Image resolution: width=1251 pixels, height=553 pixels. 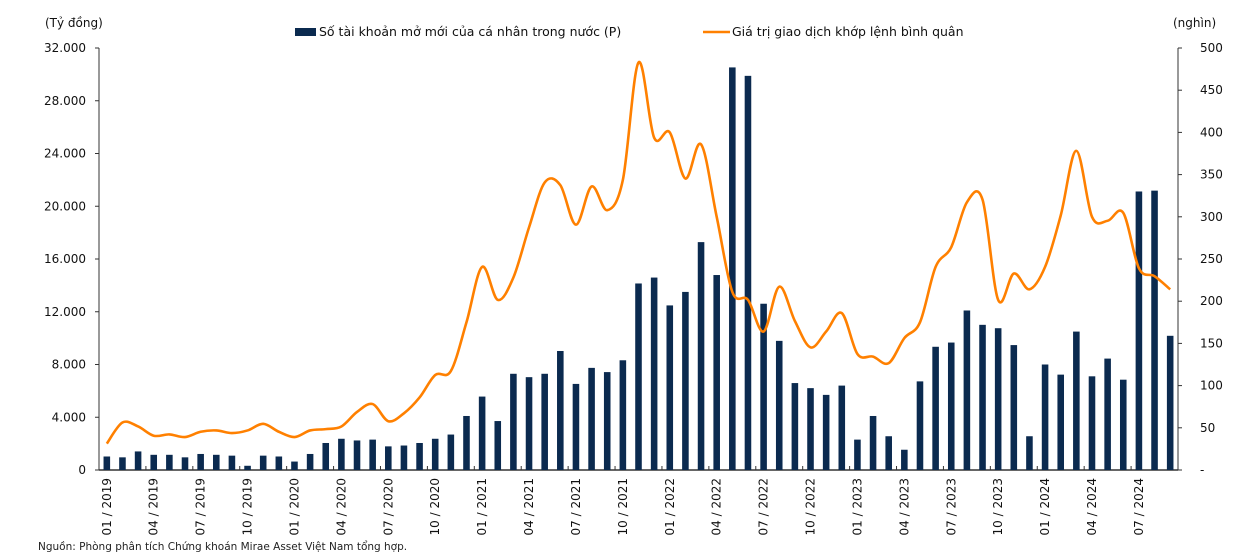 I want to click on right-tick-label: -, so click(x=1202, y=470).